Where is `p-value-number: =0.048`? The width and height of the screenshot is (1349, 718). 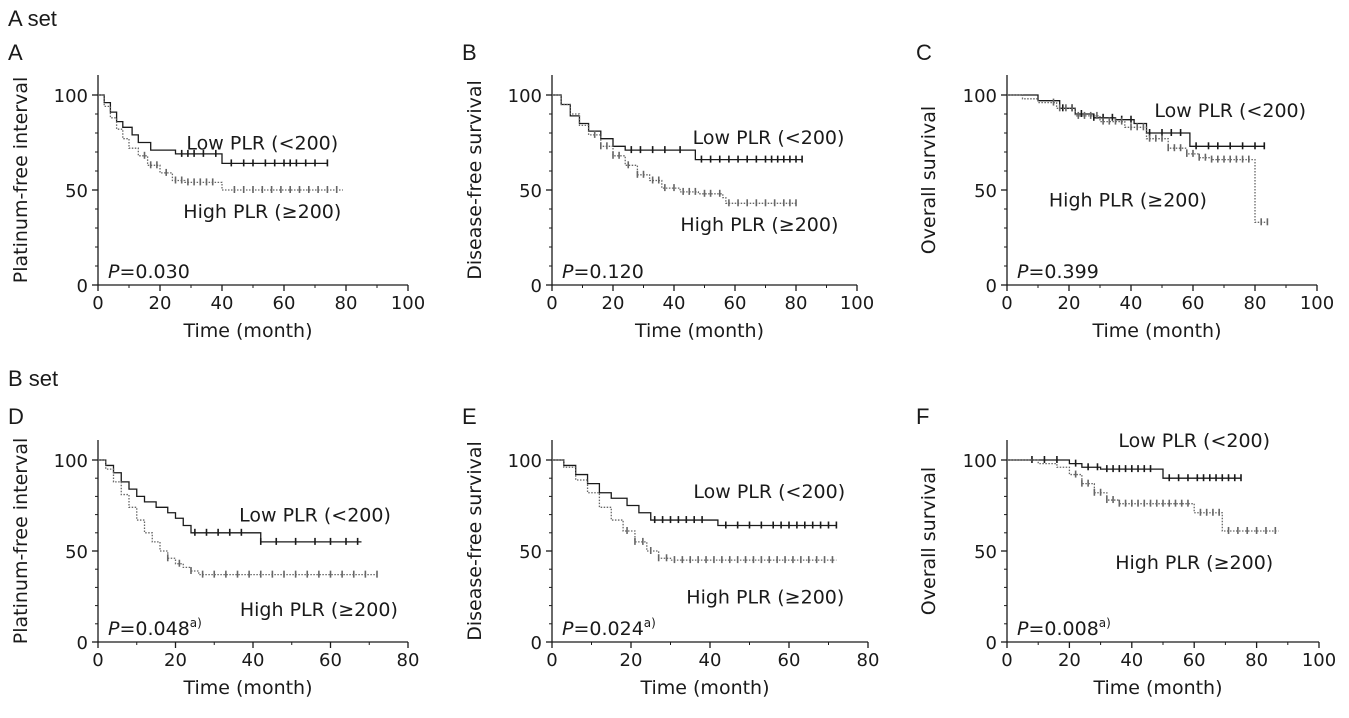
p-value-number: =0.048 is located at coordinates (154, 629).